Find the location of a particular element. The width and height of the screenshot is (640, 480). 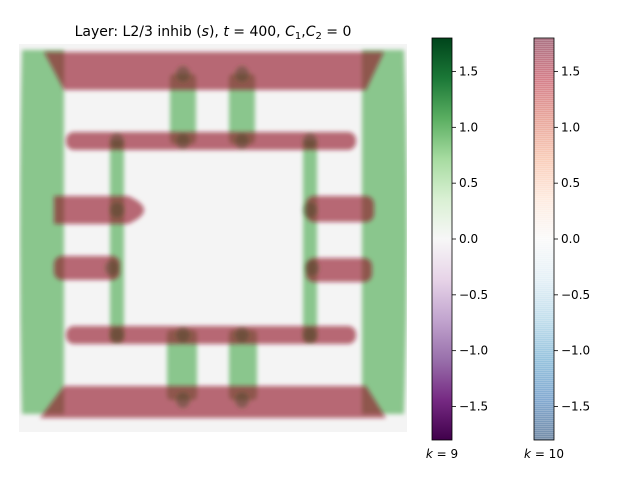

colorbar-k9-tick-label: 0.5 is located at coordinates (468, 183).